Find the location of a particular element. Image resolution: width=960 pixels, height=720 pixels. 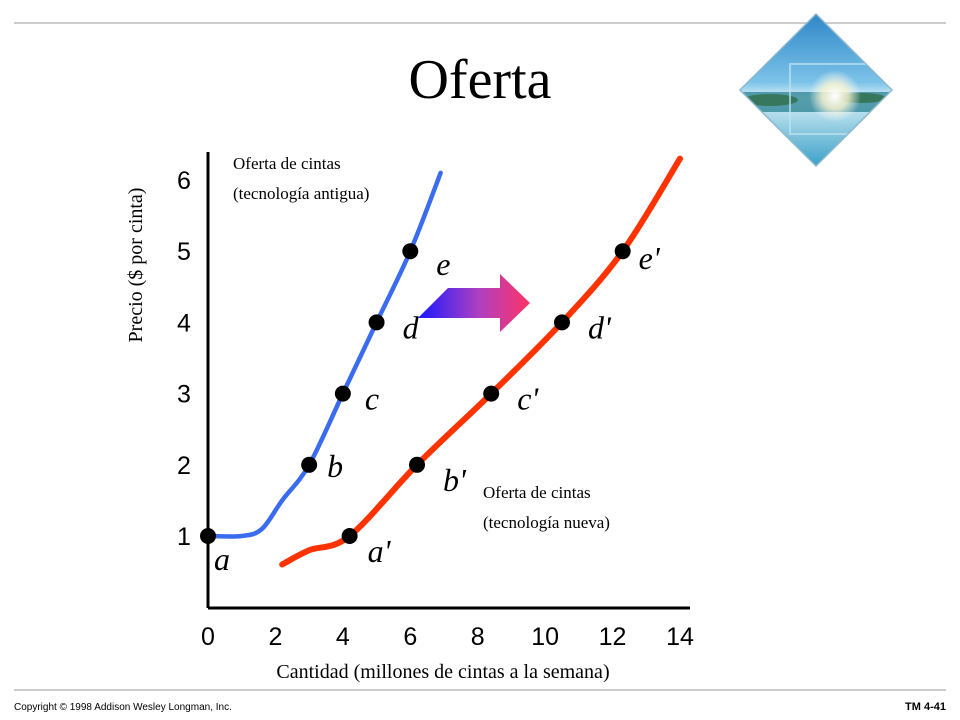

point-label: b is located at coordinates (335, 466).